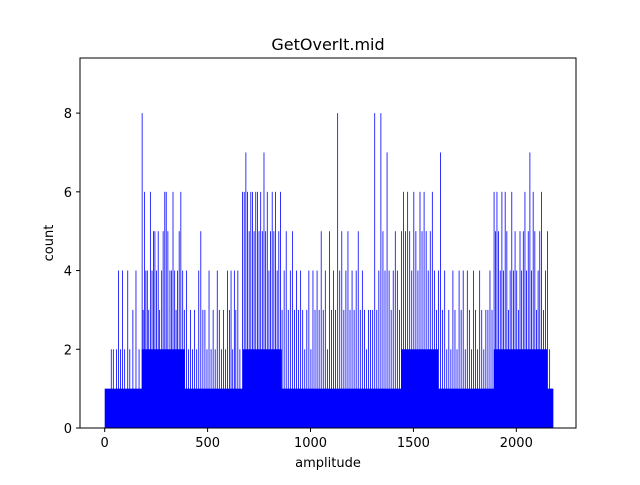  Describe the element at coordinates (207, 443) in the screenshot. I see `x-tick-label: 500` at that location.